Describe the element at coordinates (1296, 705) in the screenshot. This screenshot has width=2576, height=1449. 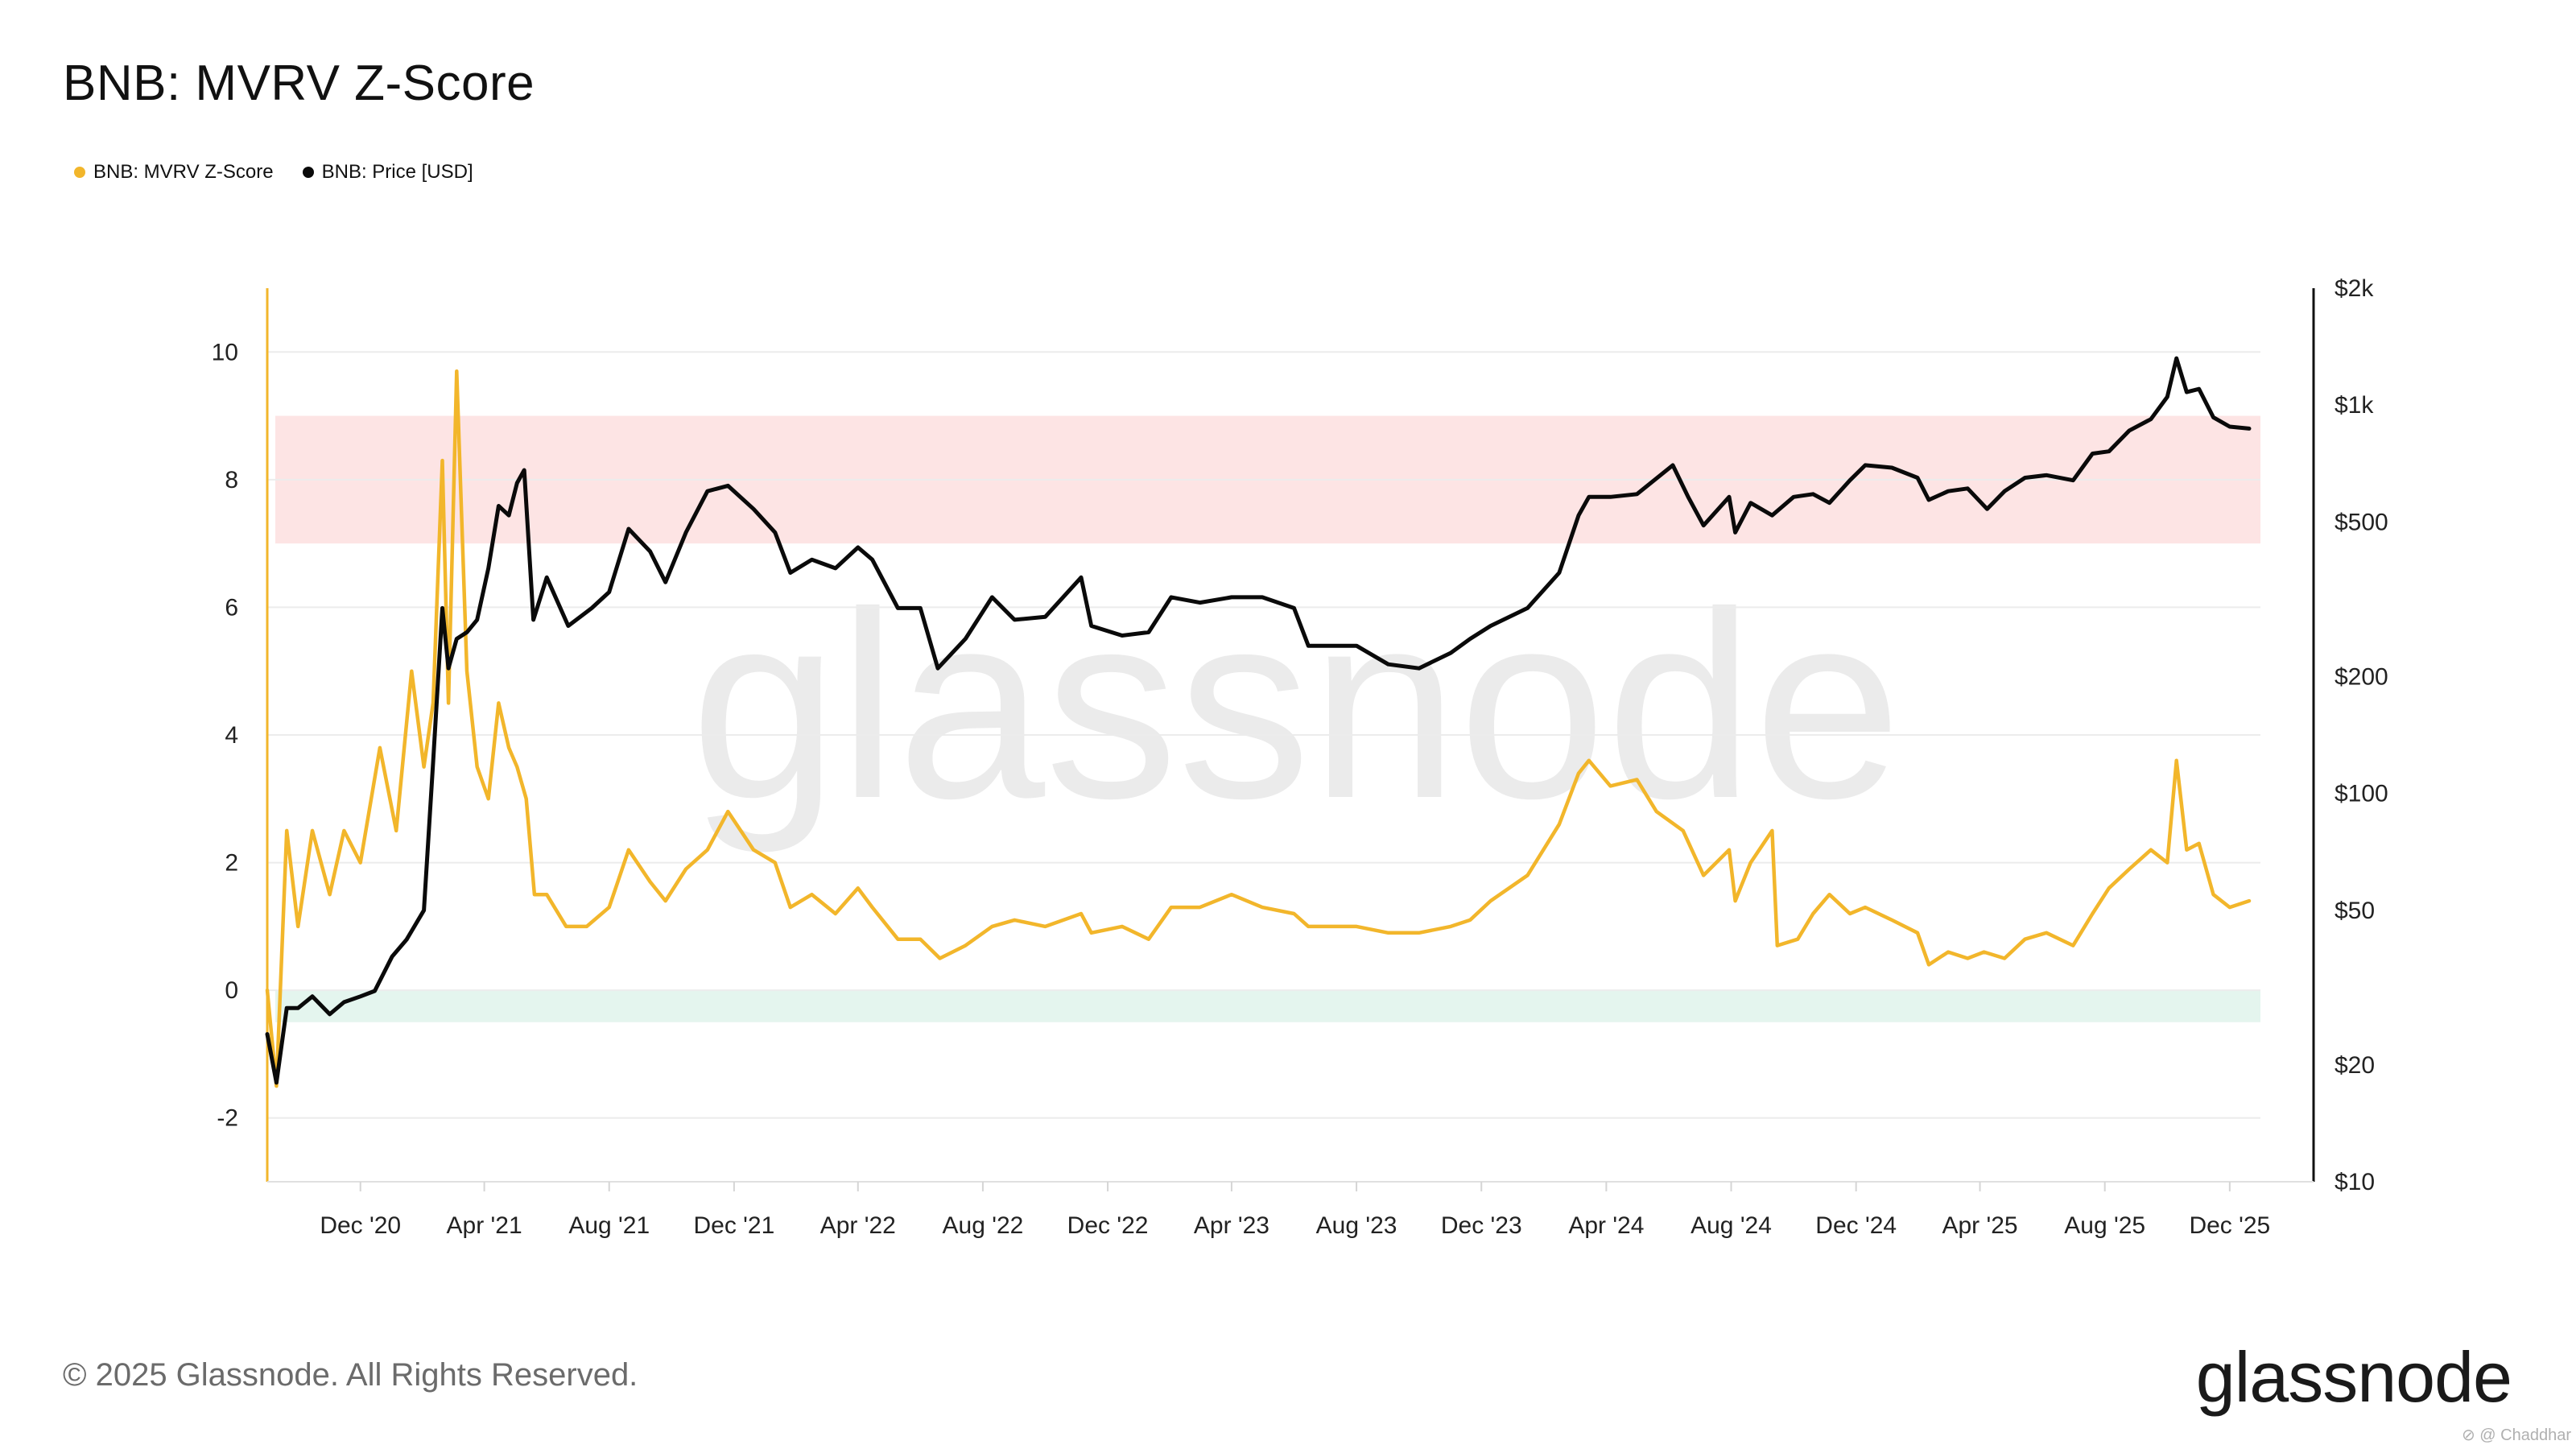
I see `watermark: glassnode` at that location.